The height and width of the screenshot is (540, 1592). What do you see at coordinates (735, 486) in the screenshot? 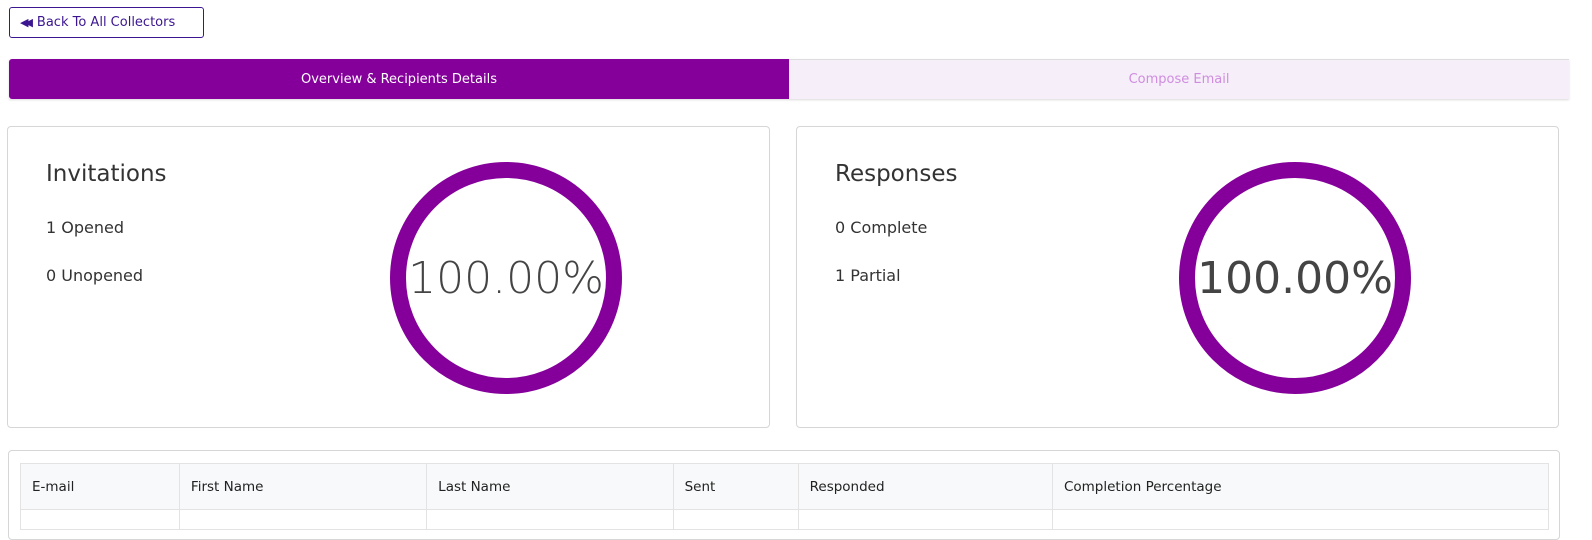
I see `col-sent: Sent` at bounding box center [735, 486].